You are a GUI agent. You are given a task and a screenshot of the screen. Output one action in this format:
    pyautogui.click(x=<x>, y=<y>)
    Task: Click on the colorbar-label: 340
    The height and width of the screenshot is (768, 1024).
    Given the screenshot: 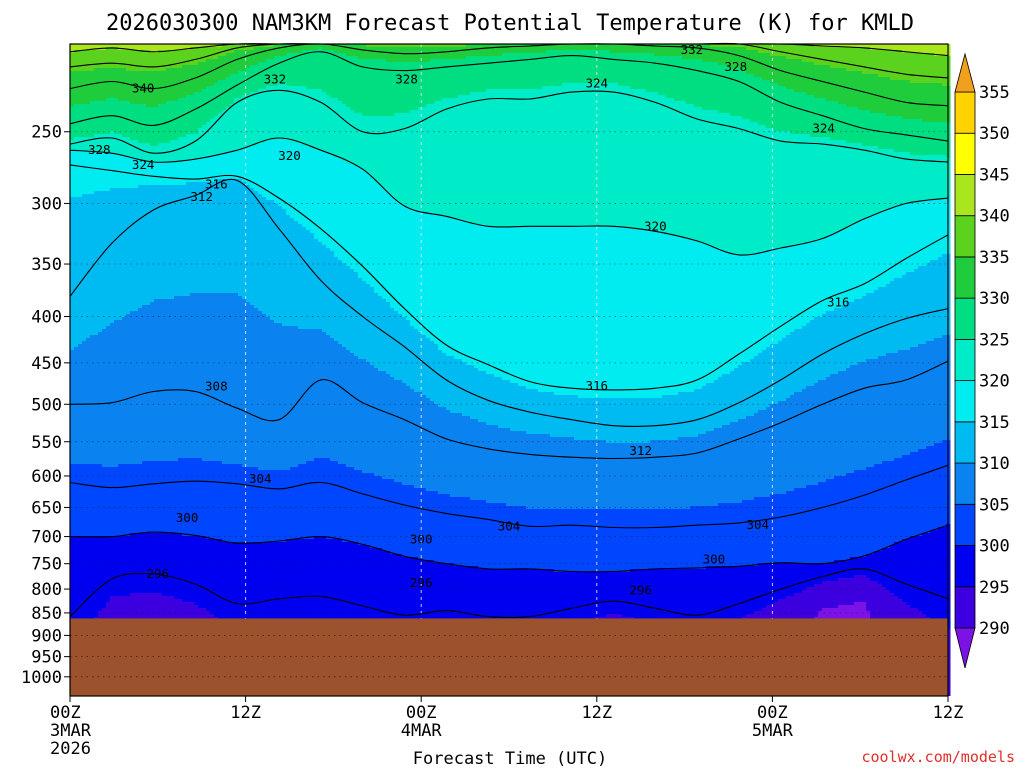 What is the action you would take?
    pyautogui.click(x=994, y=217)
    